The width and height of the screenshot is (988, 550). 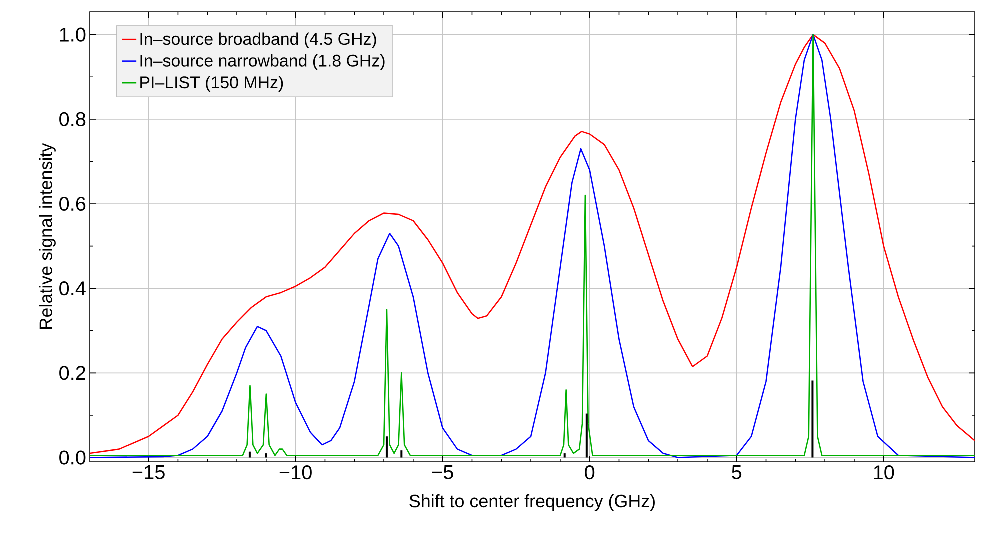 I want to click on x-tick-label: −5, so click(x=443, y=473).